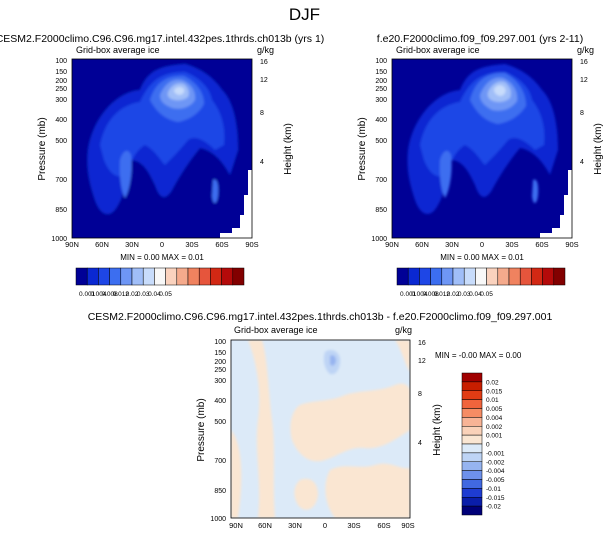 The width and height of the screenshot is (609, 538). What do you see at coordinates (251, 244) in the screenshot?
I see `panel-1-xtick: 90S` at bounding box center [251, 244].